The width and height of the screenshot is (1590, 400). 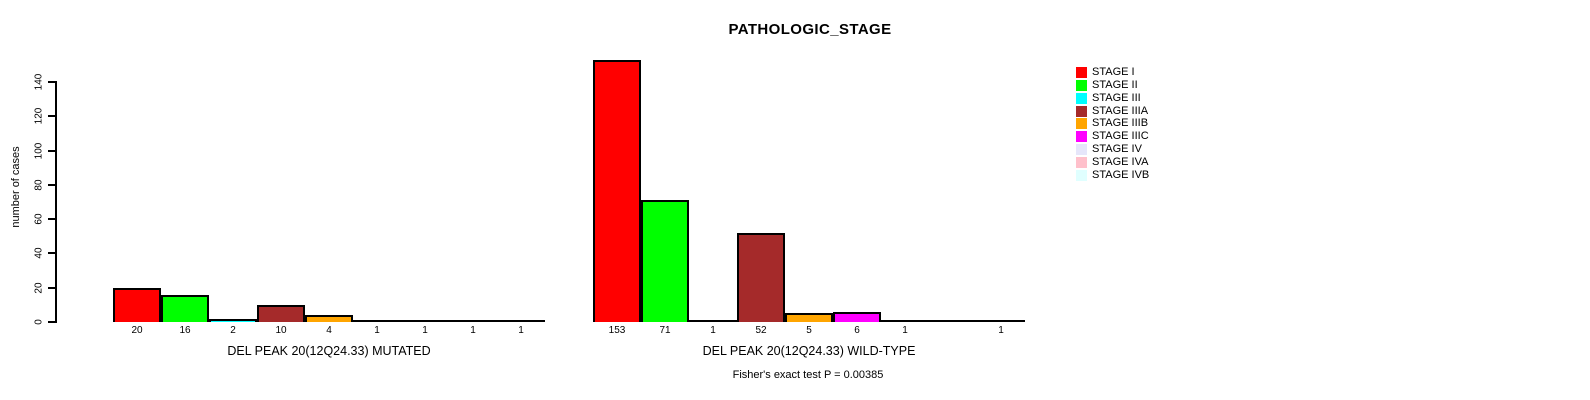 I want to click on bar-mutated-stage-iiic, so click(x=377, y=321).